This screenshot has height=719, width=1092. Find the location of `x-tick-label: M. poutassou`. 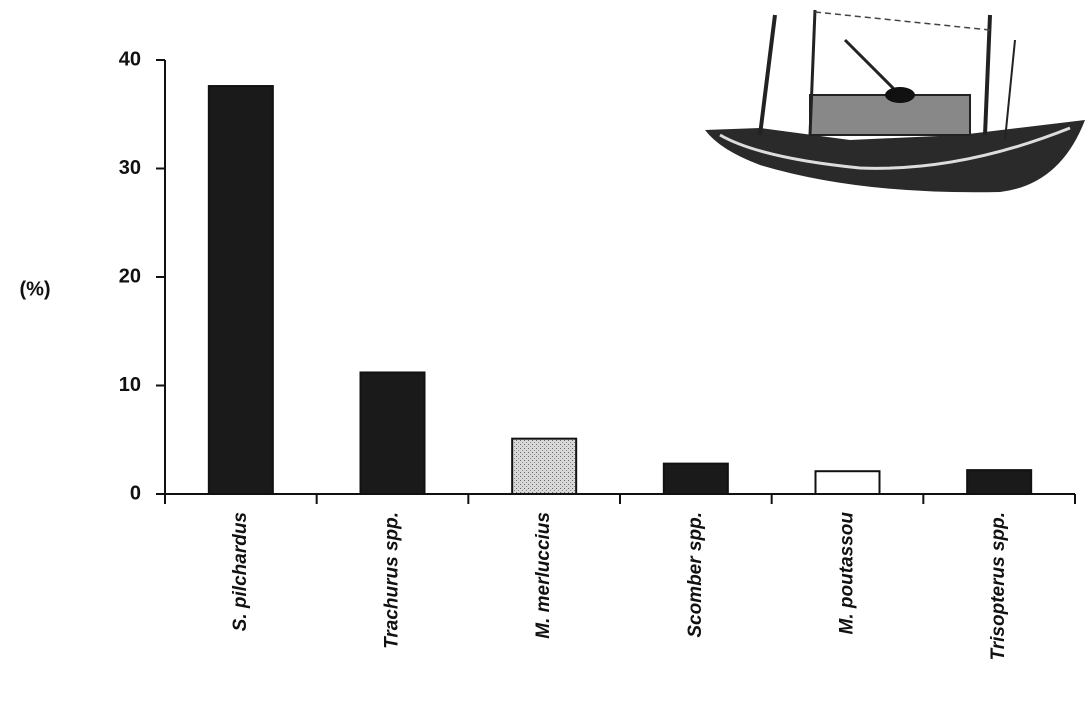

x-tick-label: M. poutassou is located at coordinates (847, 573).